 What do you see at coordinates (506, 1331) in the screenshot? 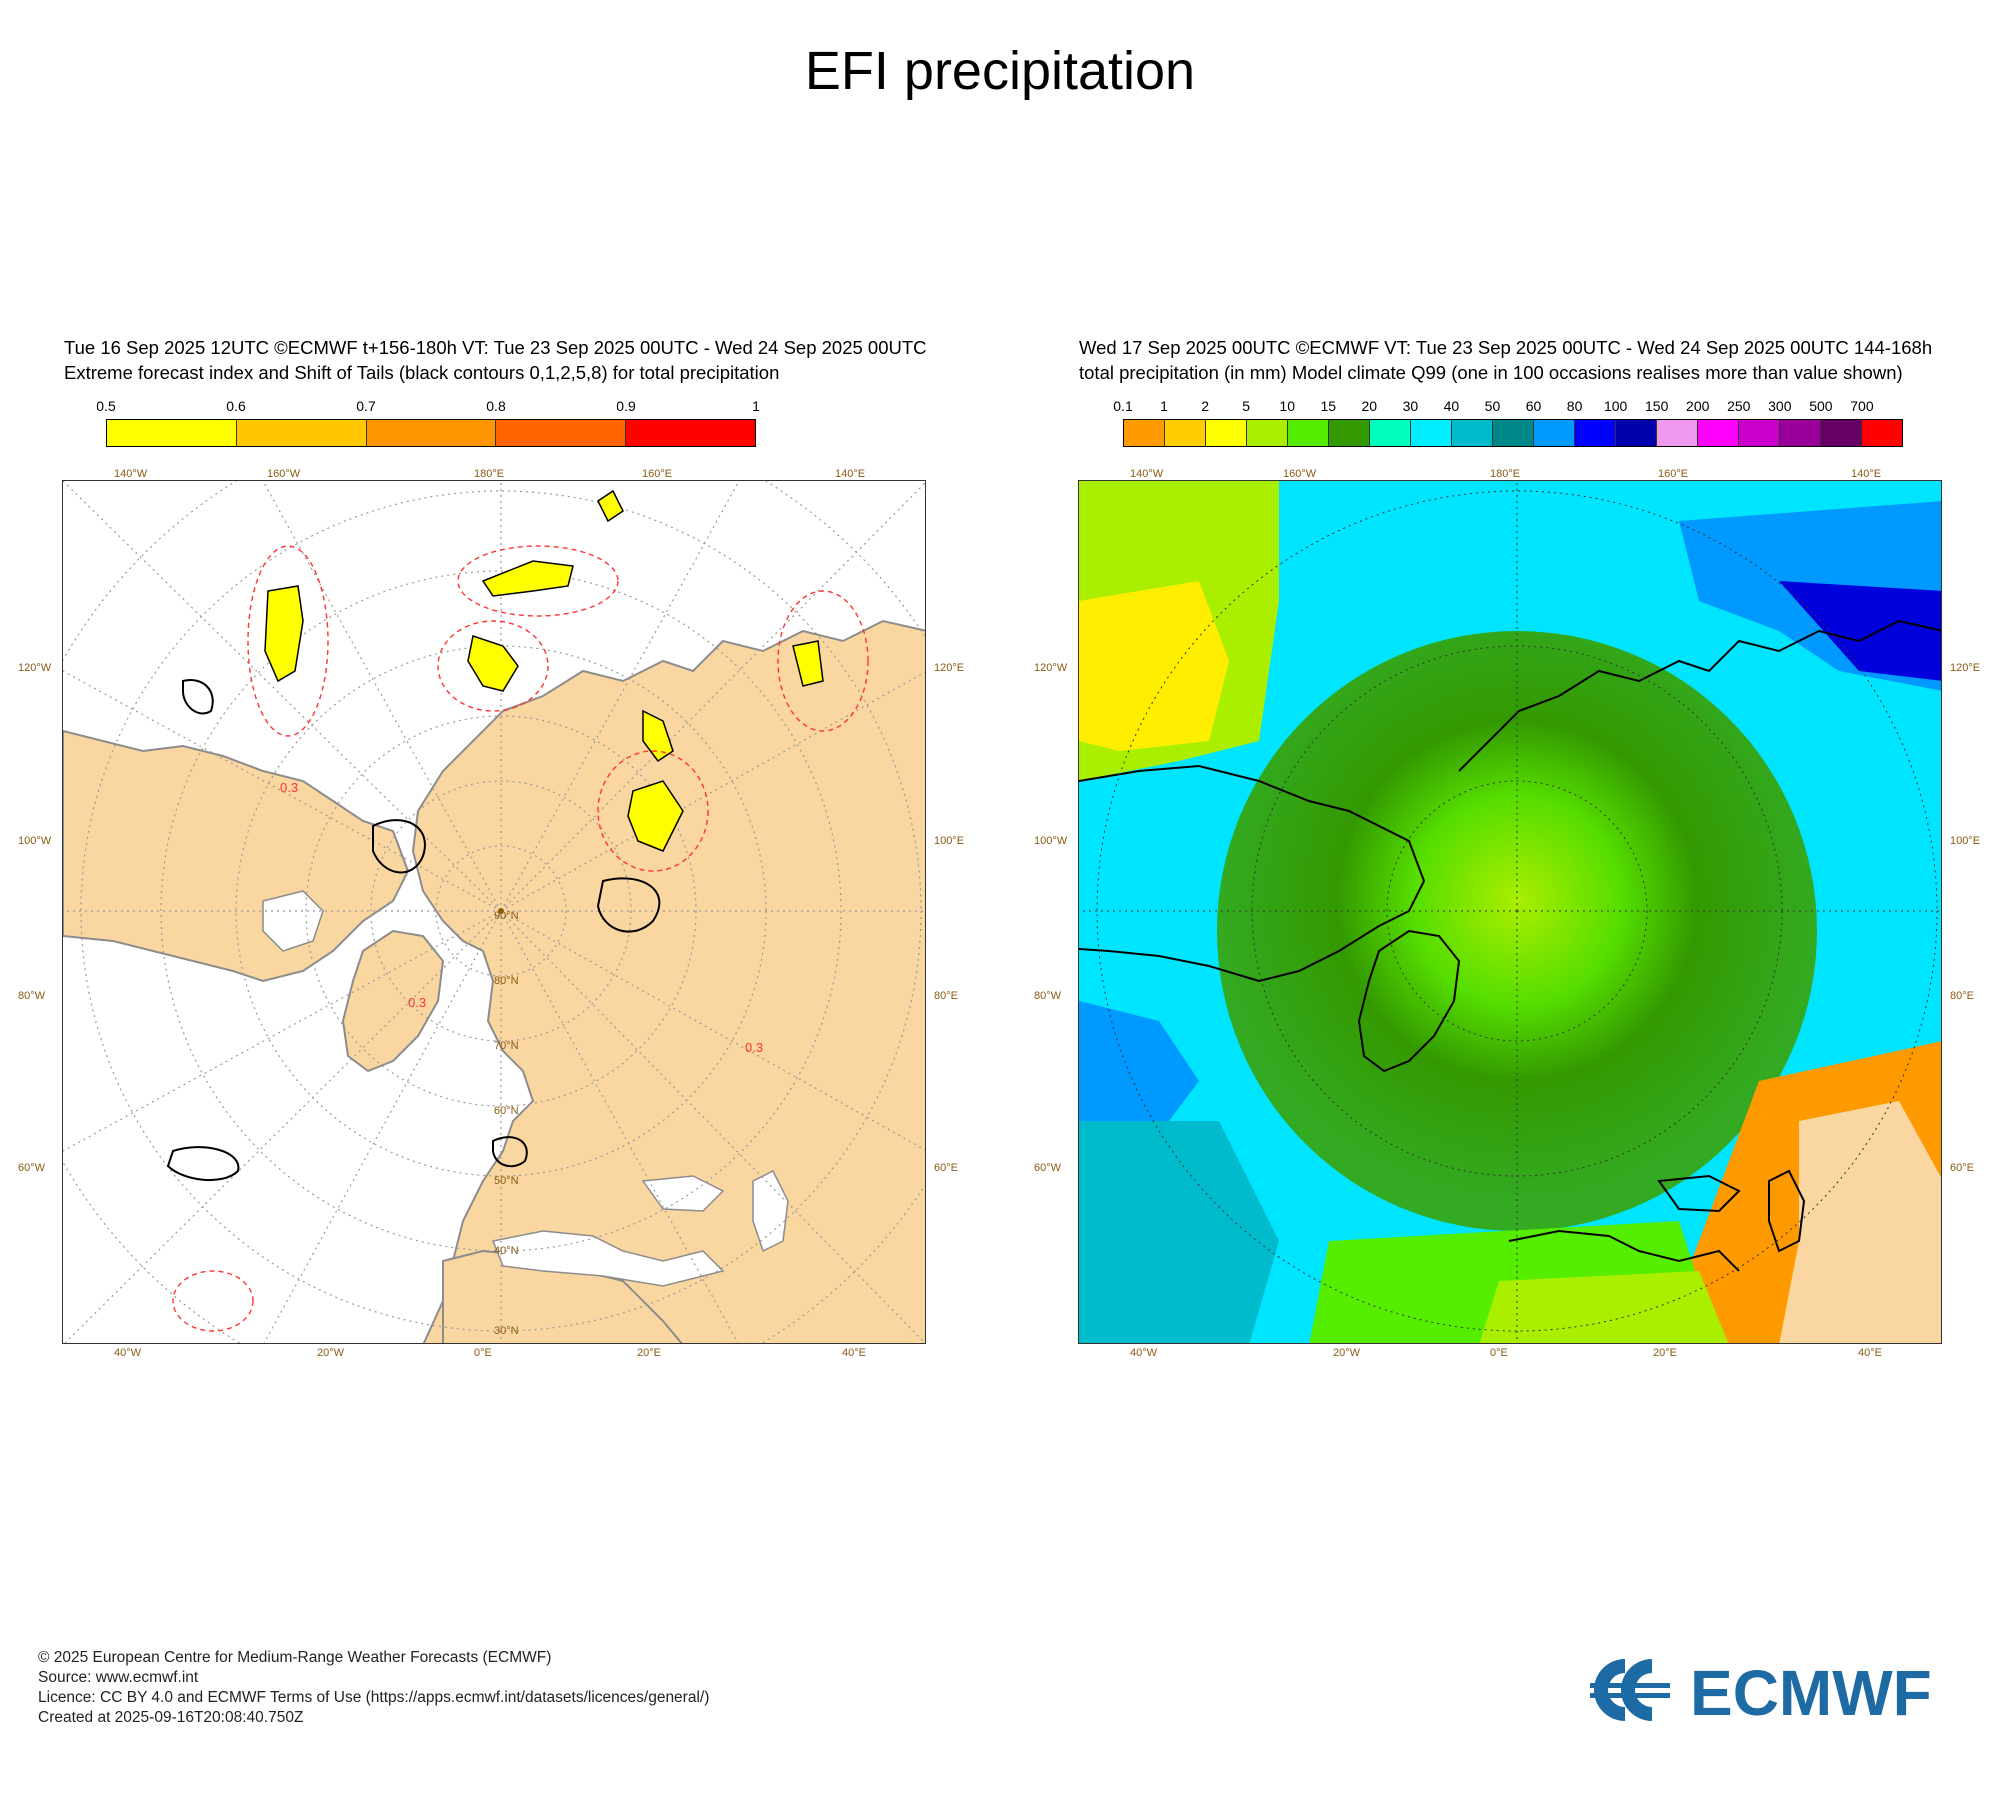
I see `parallel-label: 30°N` at bounding box center [506, 1331].